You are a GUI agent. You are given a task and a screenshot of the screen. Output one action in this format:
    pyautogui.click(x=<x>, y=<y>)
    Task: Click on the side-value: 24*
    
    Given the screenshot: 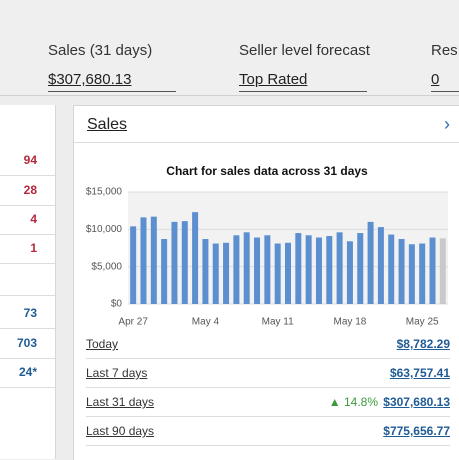 What is the action you would take?
    pyautogui.click(x=27, y=372)
    